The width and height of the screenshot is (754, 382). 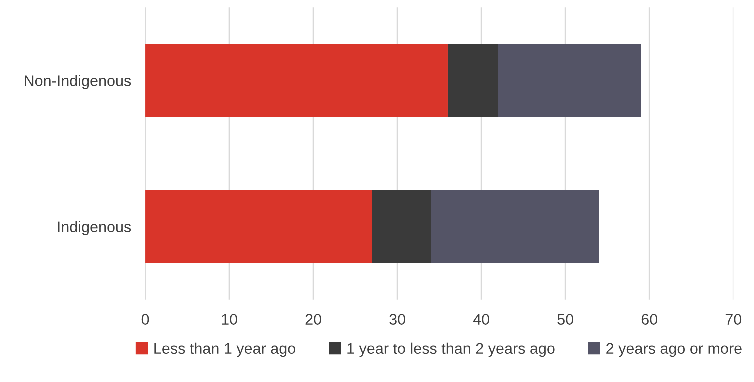 What do you see at coordinates (314, 319) in the screenshot?
I see `x-tick-label: 20` at bounding box center [314, 319].